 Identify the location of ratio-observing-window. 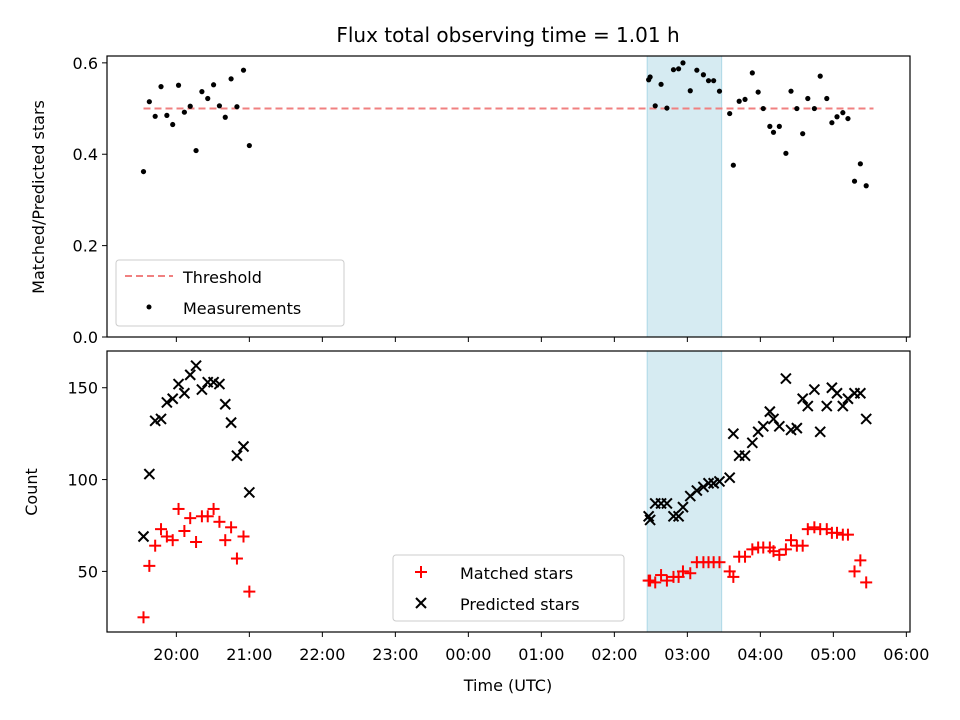
(684, 196).